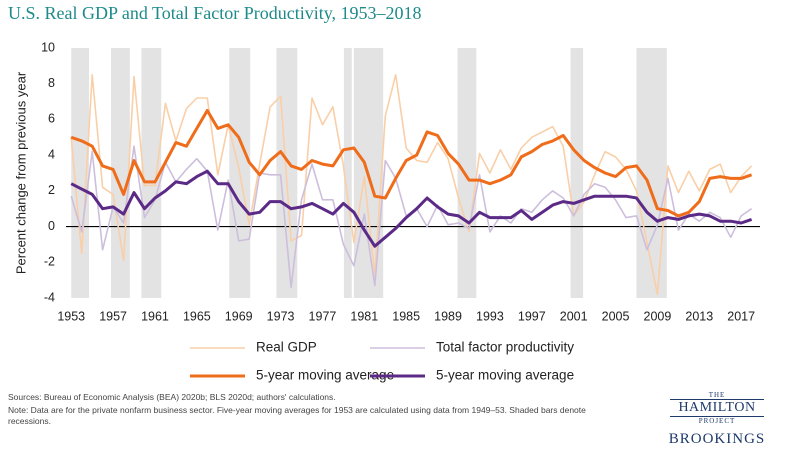 This screenshot has width=800, height=453. What do you see at coordinates (411, 208) in the screenshot?
I see `series-line` at bounding box center [411, 208].